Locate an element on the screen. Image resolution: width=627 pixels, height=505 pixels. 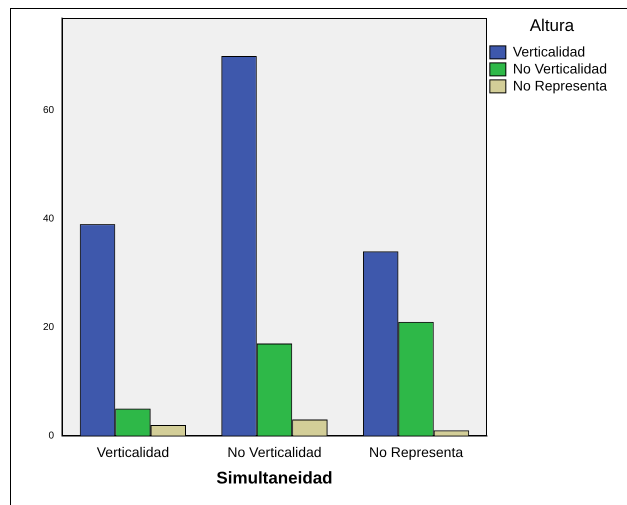
x-axis-title: Simultaneidad is located at coordinates (274, 478).